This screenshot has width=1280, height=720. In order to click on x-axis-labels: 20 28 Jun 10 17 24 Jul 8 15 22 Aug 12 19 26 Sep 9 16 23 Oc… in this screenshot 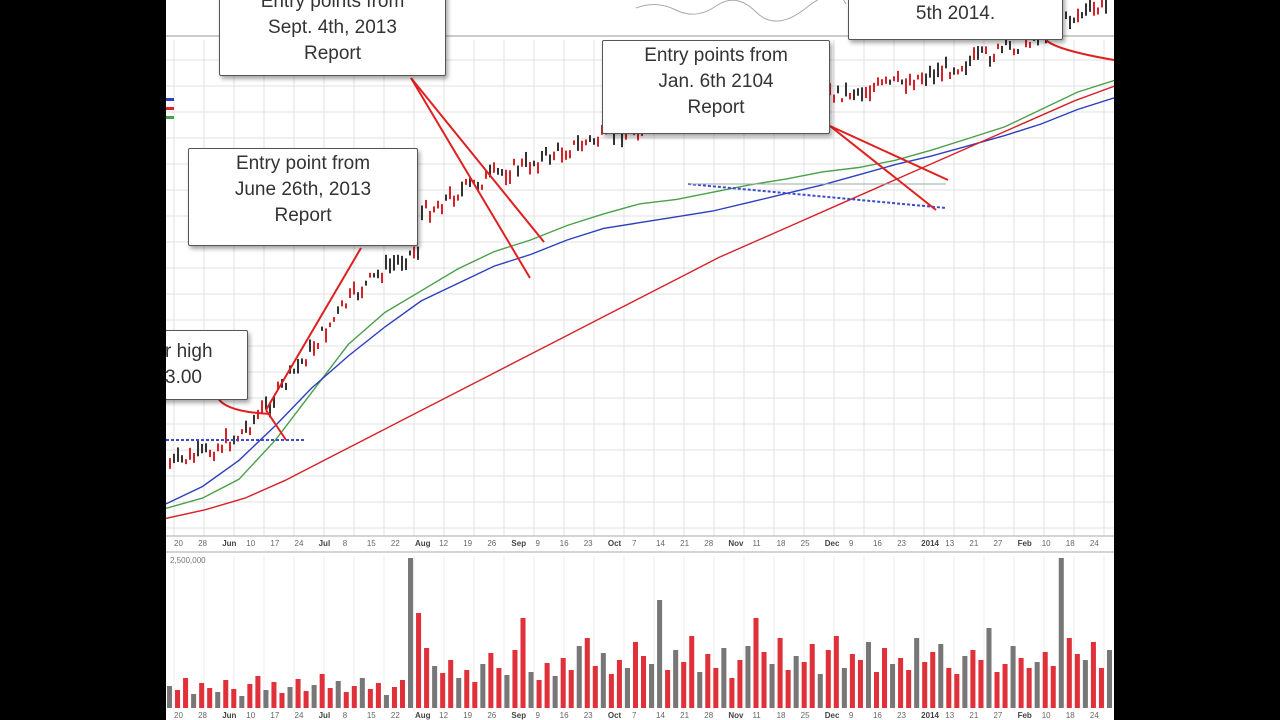, I will do `click(636, 543)`.